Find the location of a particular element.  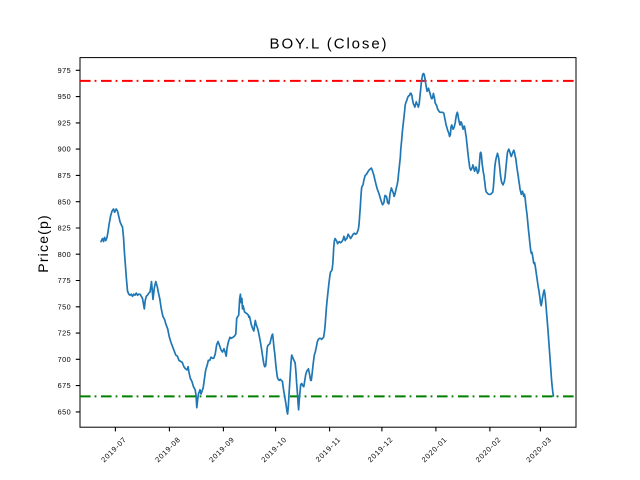

svg-text: 675 is located at coordinates (65, 385).